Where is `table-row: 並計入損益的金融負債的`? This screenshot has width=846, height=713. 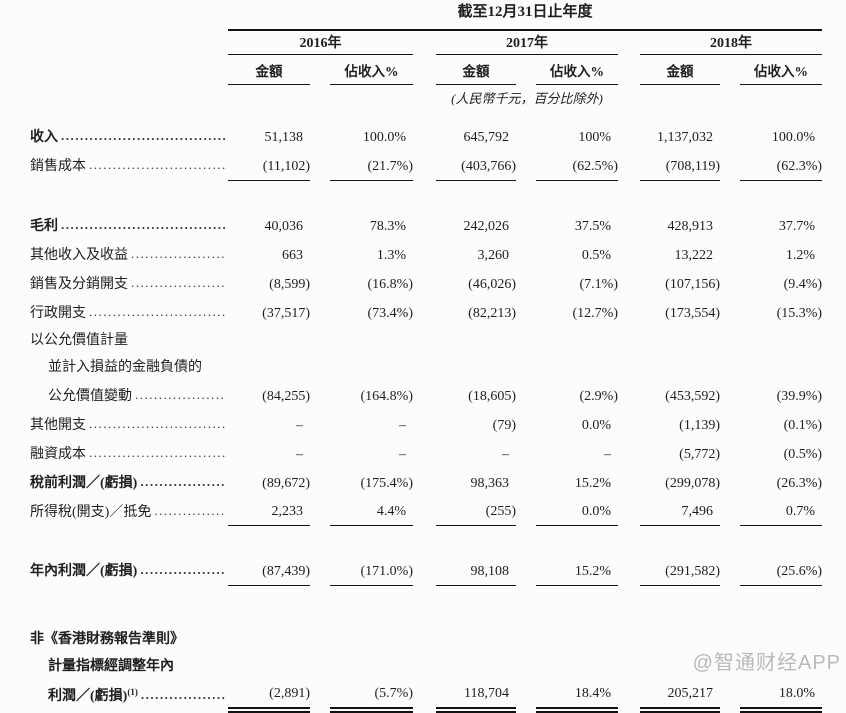 table-row: 並計入損益的金融負債的 is located at coordinates (411, 367).